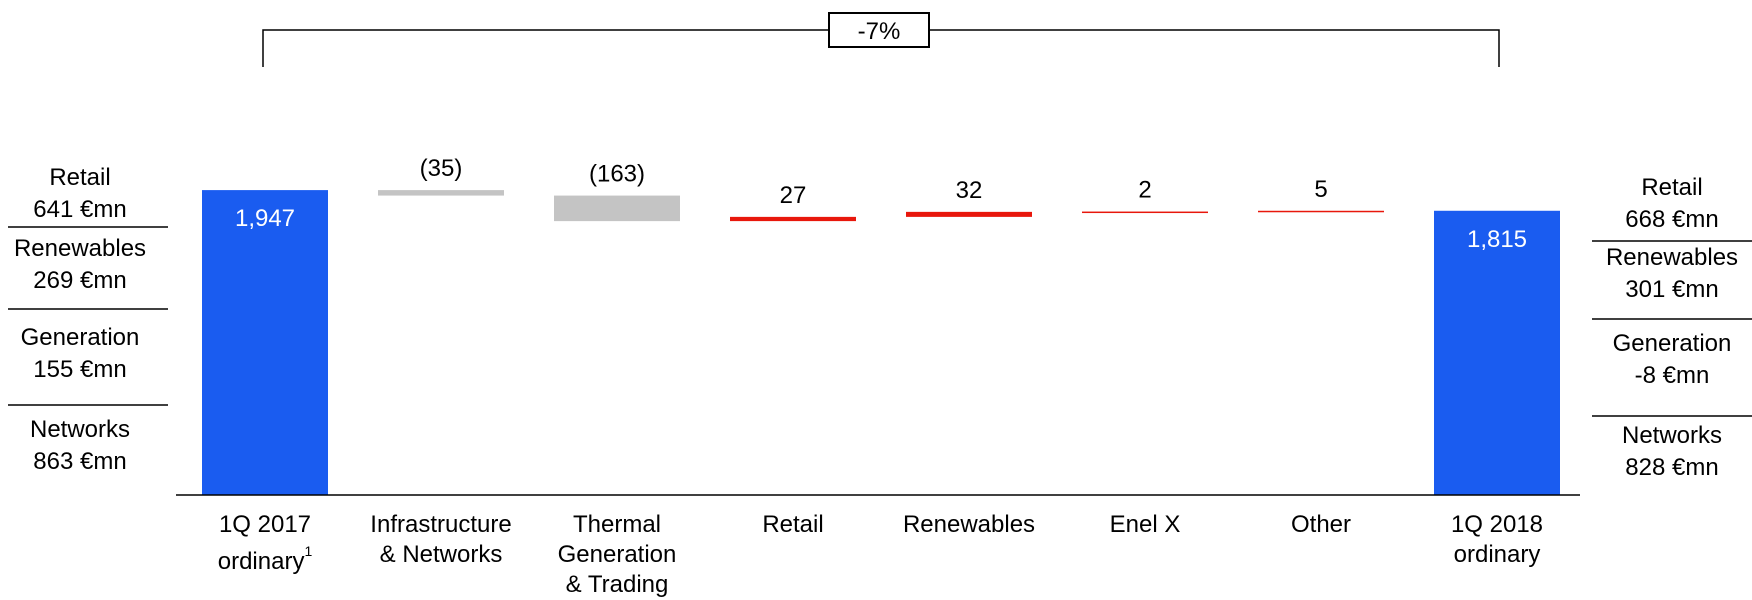  Describe the element at coordinates (1672, 467) in the screenshot. I see `right-networks-value: 828 €mn` at that location.